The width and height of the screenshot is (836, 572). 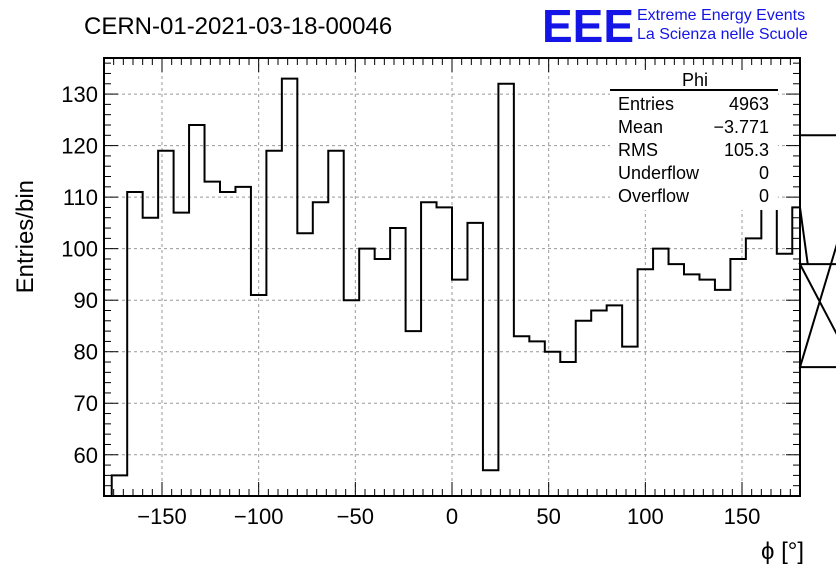 What do you see at coordinates (638, 150) in the screenshot?
I see `stats-rms-label: RMS` at bounding box center [638, 150].